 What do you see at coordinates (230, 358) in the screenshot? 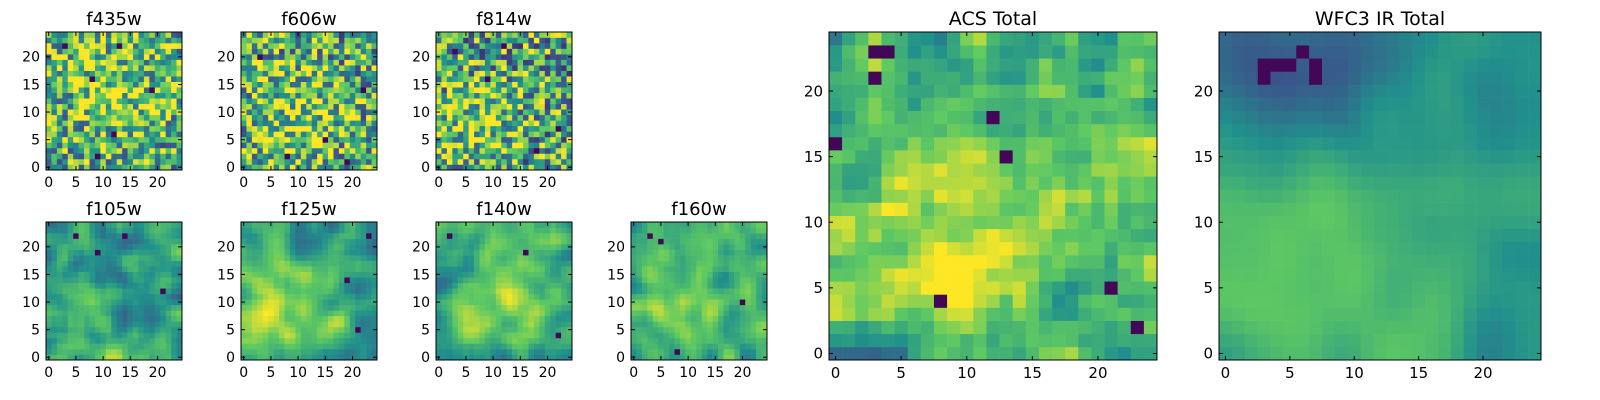
I see `y-tick-label: 0` at bounding box center [230, 358].